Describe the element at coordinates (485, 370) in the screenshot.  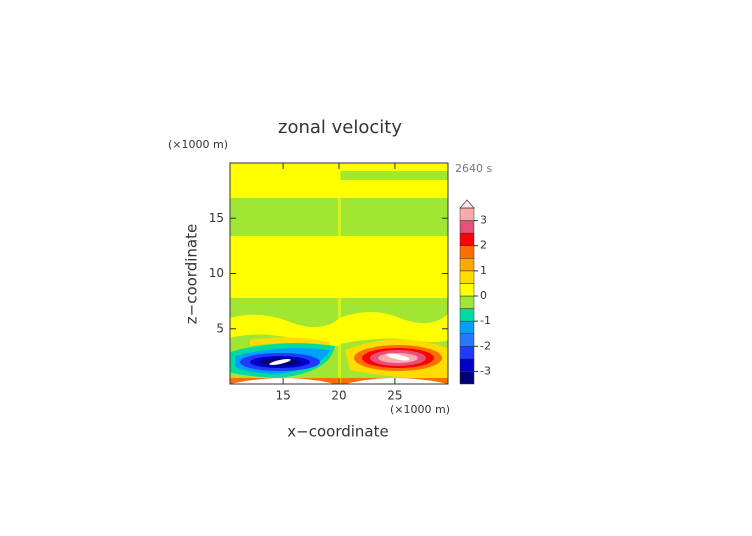
I see `colorbar-tick-label: -3` at that location.